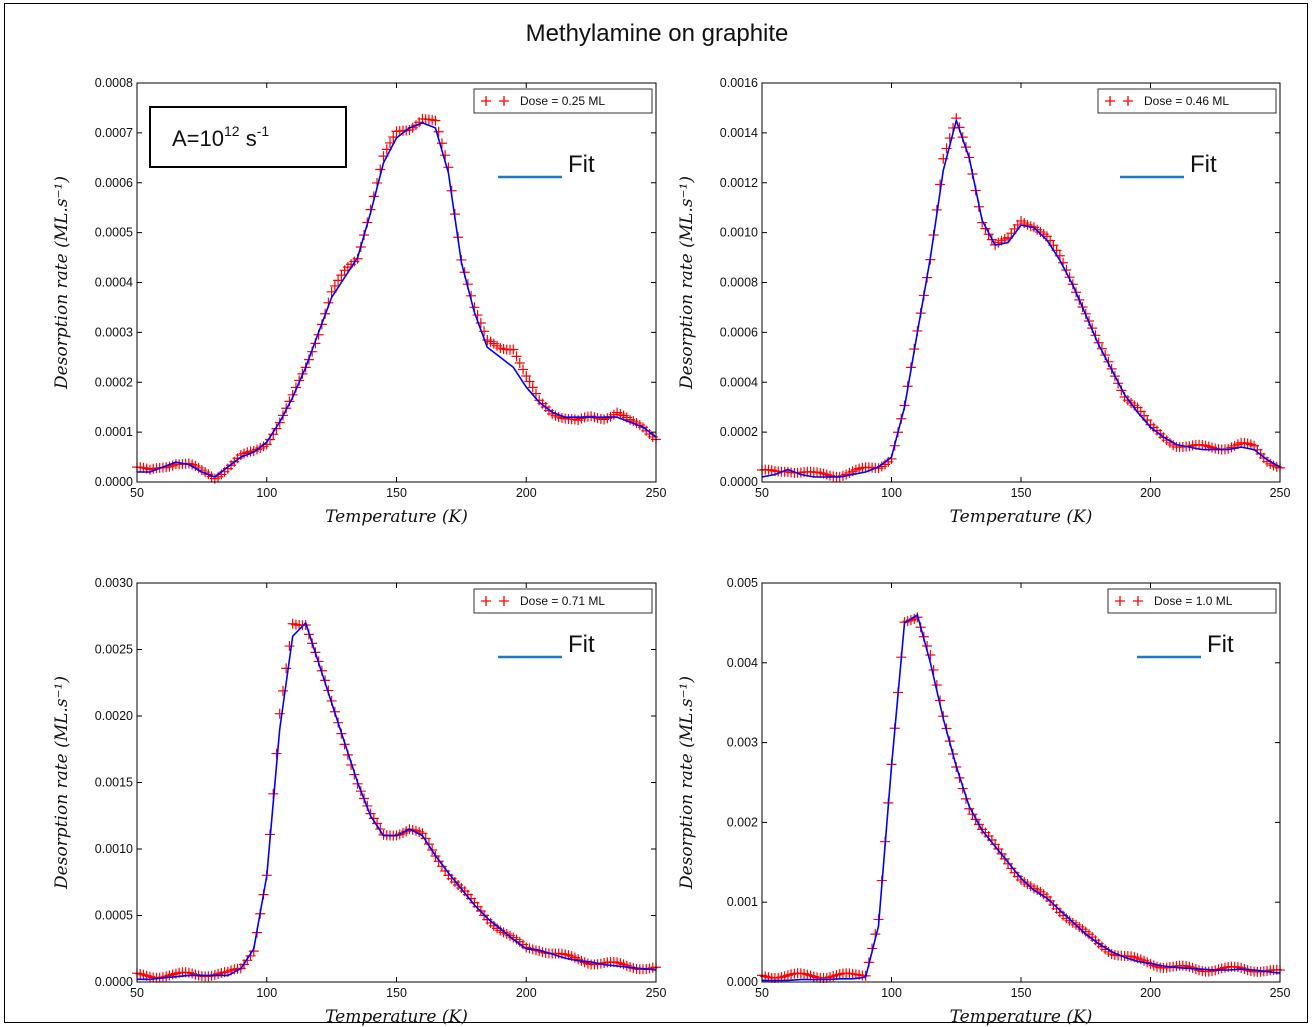 The image size is (1314, 1027). I want to click on y-tick-label: 0.0030, so click(114, 583).